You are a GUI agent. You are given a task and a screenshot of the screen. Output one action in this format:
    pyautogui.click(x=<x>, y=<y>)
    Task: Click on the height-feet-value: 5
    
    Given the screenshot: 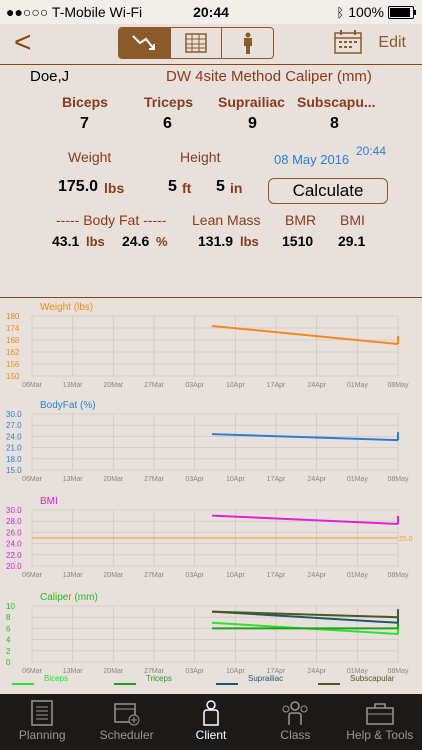 What is the action you would take?
    pyautogui.click(x=172, y=186)
    